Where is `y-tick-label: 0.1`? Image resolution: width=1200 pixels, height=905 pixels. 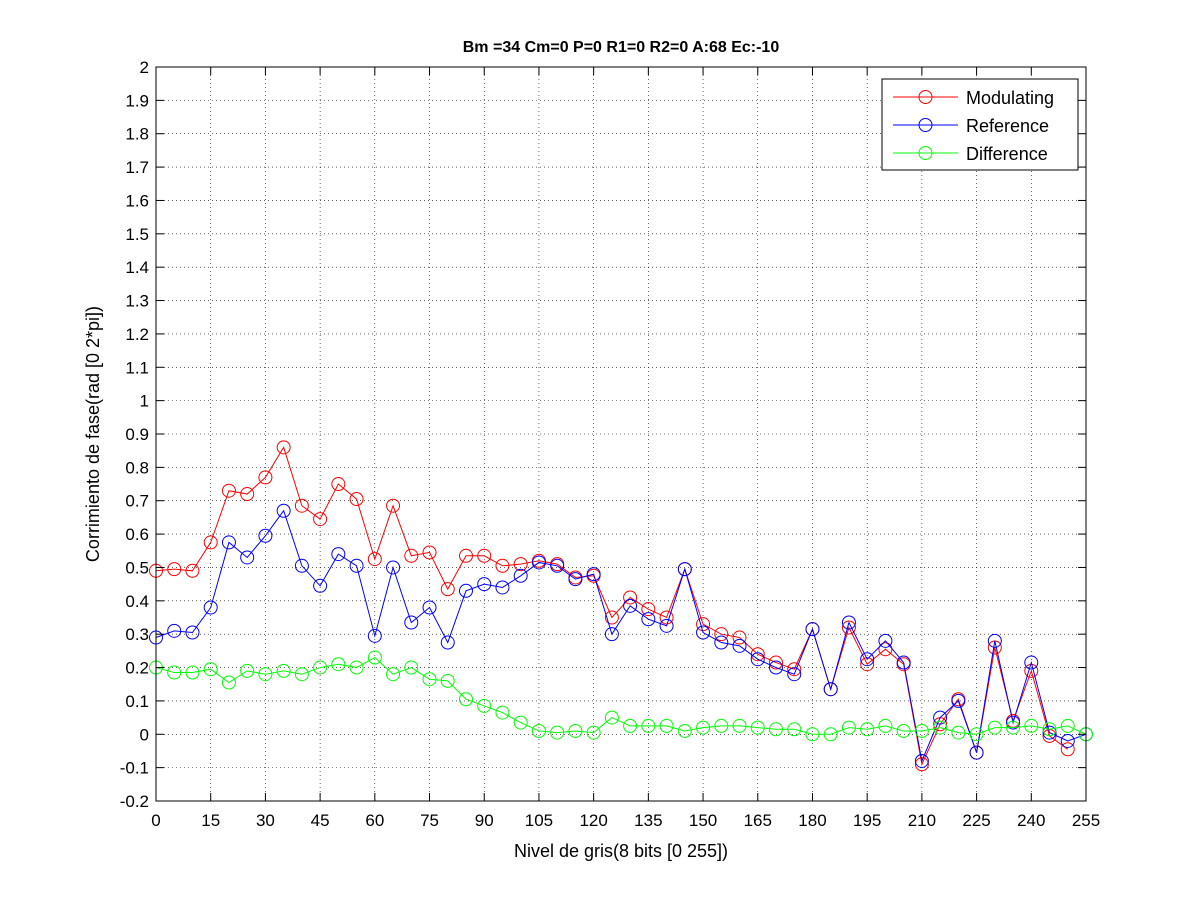 y-tick-label: 0.1 is located at coordinates (137, 701).